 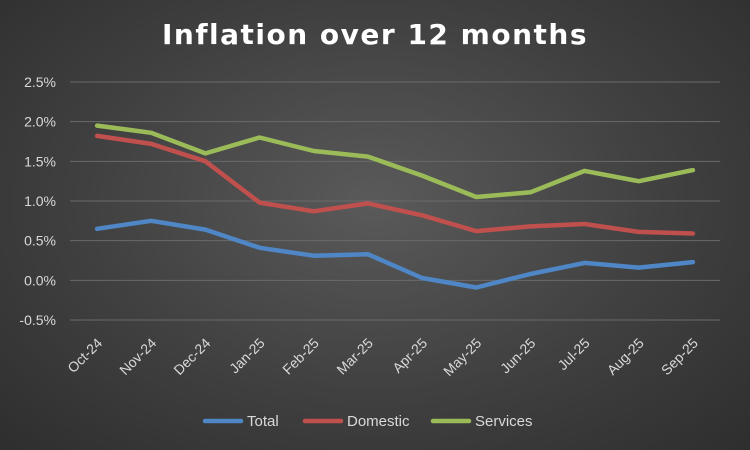 What do you see at coordinates (354, 356) in the screenshot?
I see `x-tick-label: Mar-25` at bounding box center [354, 356].